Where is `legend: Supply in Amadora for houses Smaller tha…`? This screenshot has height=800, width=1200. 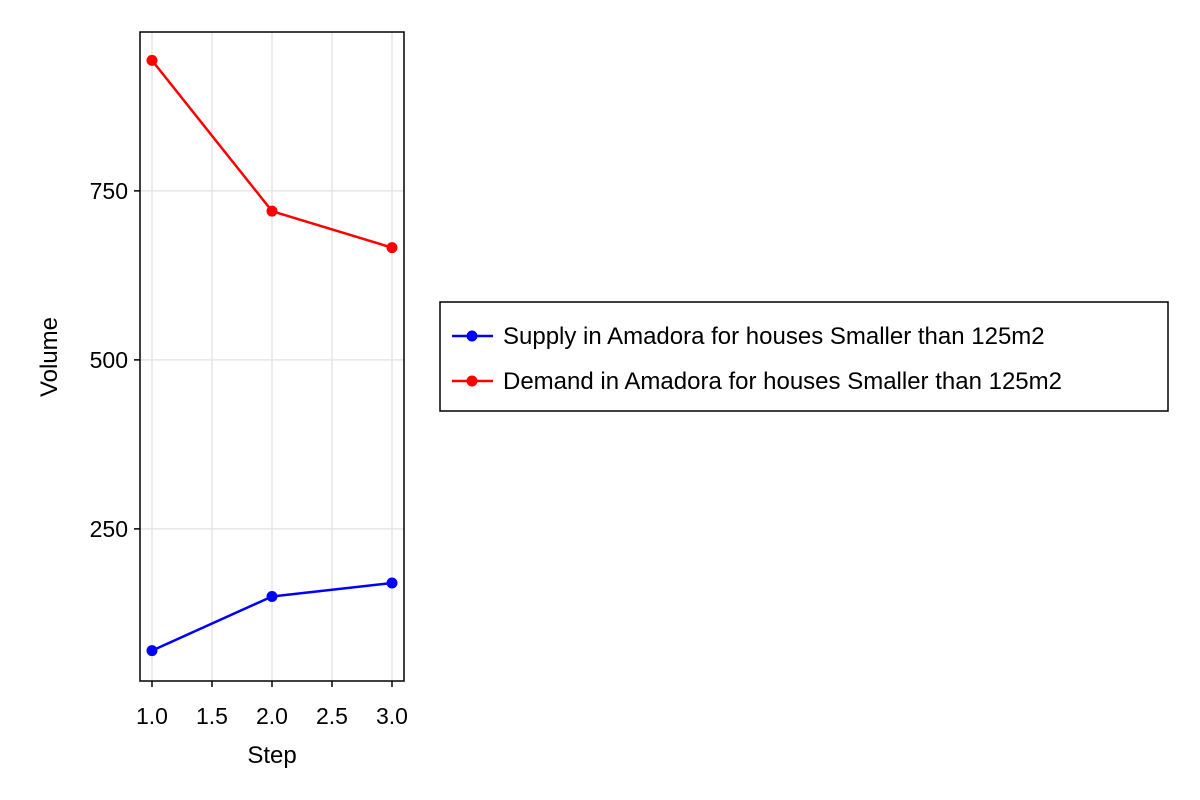 legend: Supply in Amadora for houses Smaller tha… is located at coordinates (804, 356).